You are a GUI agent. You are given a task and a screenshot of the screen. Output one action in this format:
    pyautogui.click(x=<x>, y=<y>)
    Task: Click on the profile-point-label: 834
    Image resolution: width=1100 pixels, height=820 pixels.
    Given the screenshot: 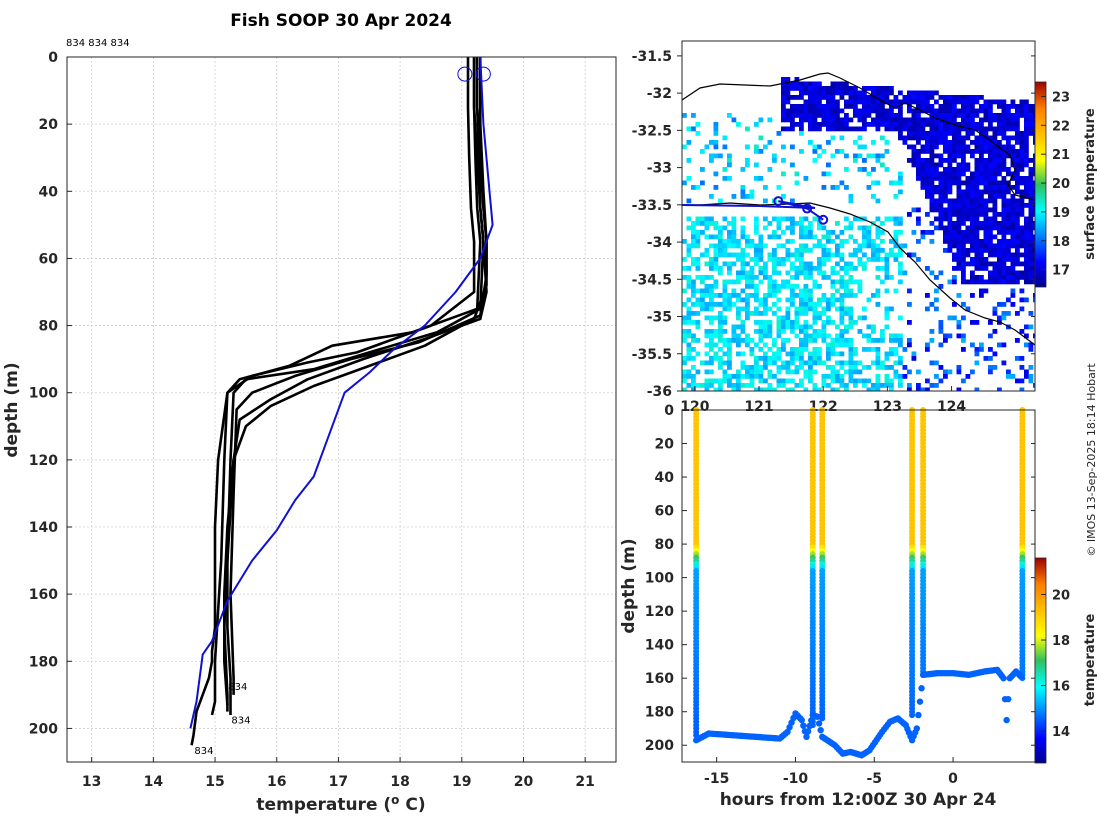 What is the action you would take?
    pyautogui.click(x=203, y=751)
    